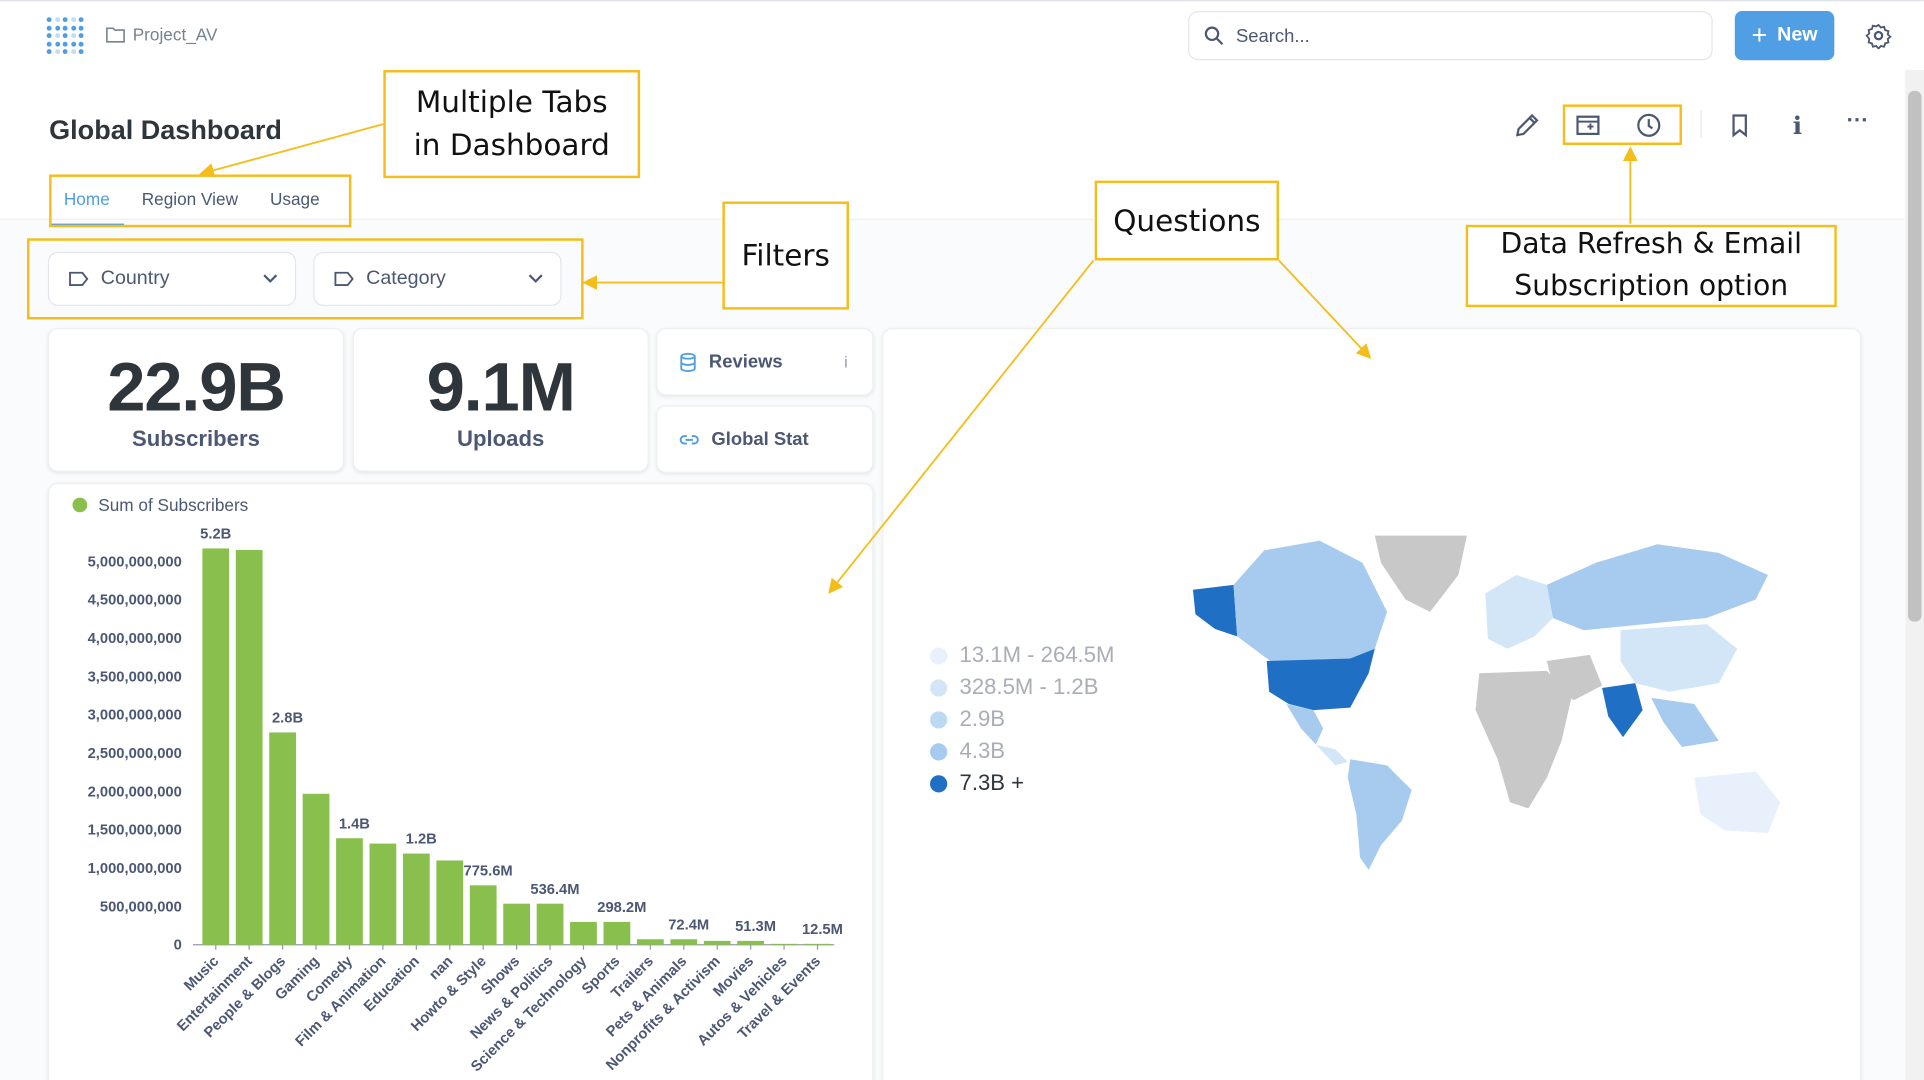  What do you see at coordinates (1622, 710) in the screenshot?
I see `map-region-india` at bounding box center [1622, 710].